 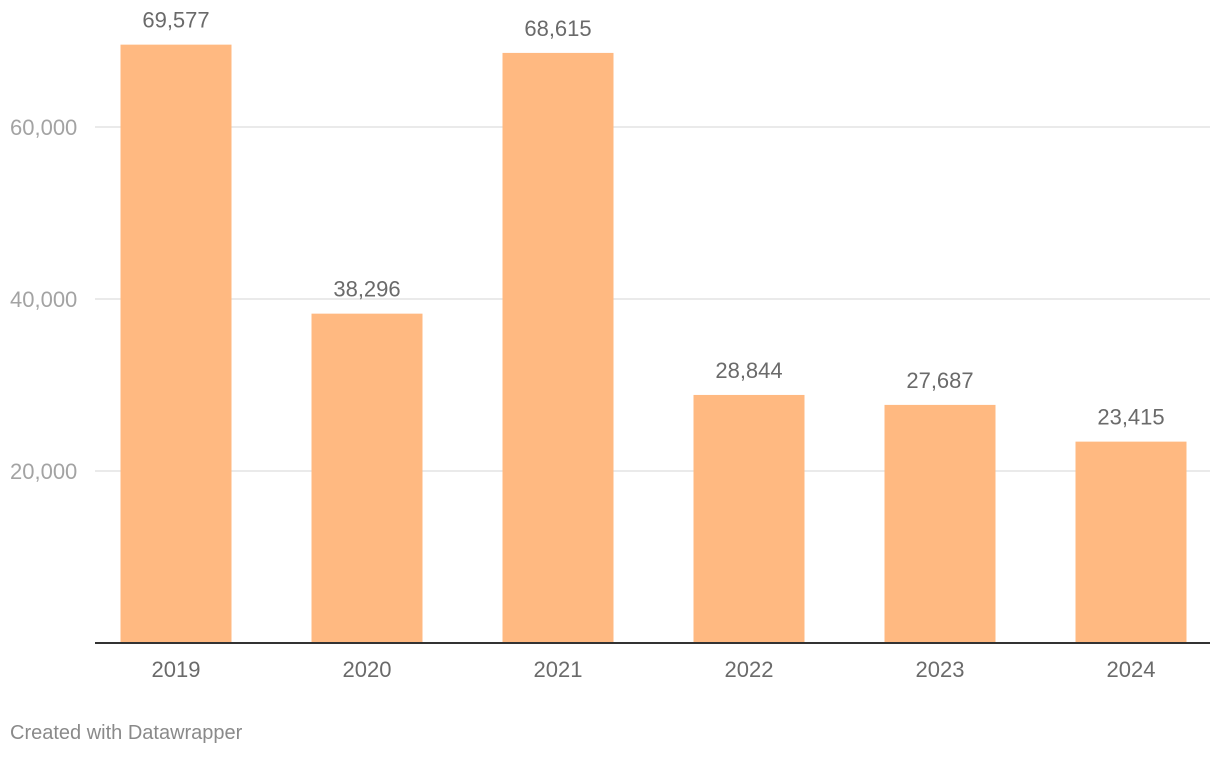 What do you see at coordinates (176, 669) in the screenshot?
I see `x-tick-label-2019: 2019` at bounding box center [176, 669].